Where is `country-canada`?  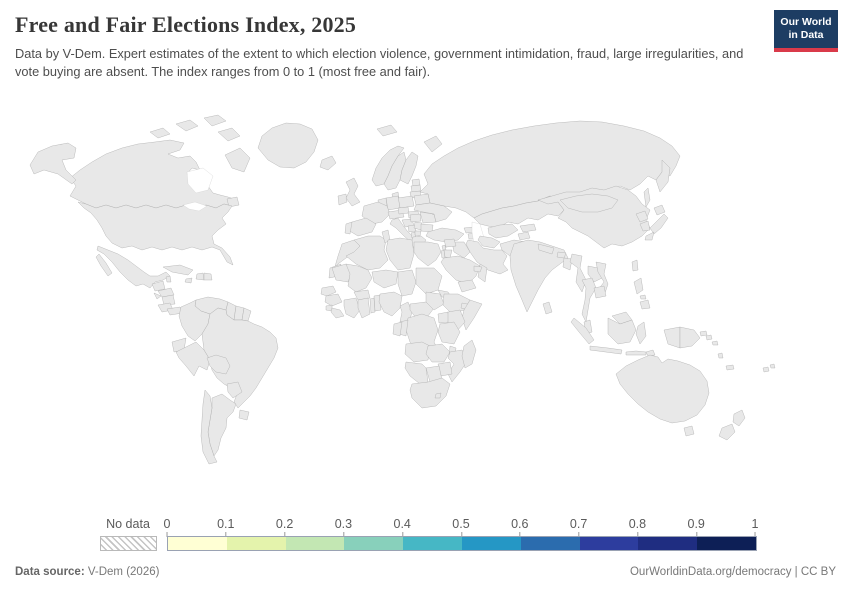 country-canada is located at coordinates (153, 174).